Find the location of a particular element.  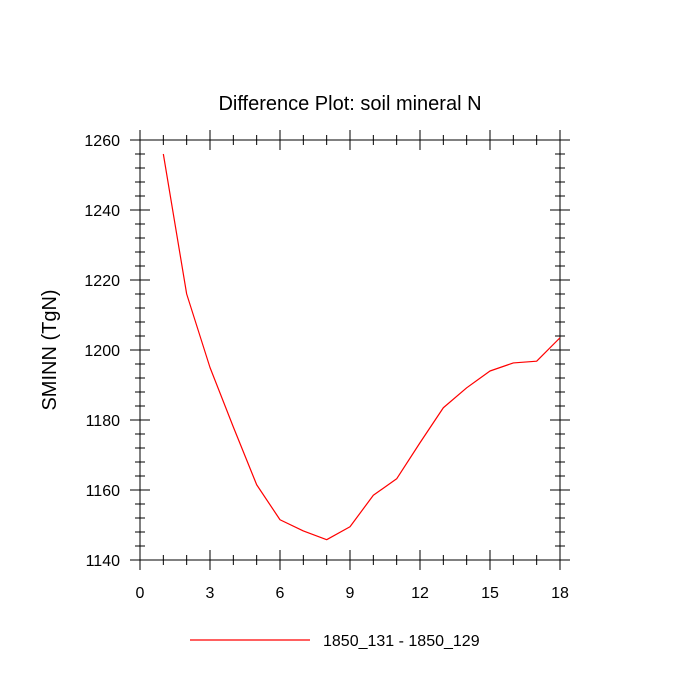

y-axis-label: SMINN (TgN) is located at coordinates (50, 349).